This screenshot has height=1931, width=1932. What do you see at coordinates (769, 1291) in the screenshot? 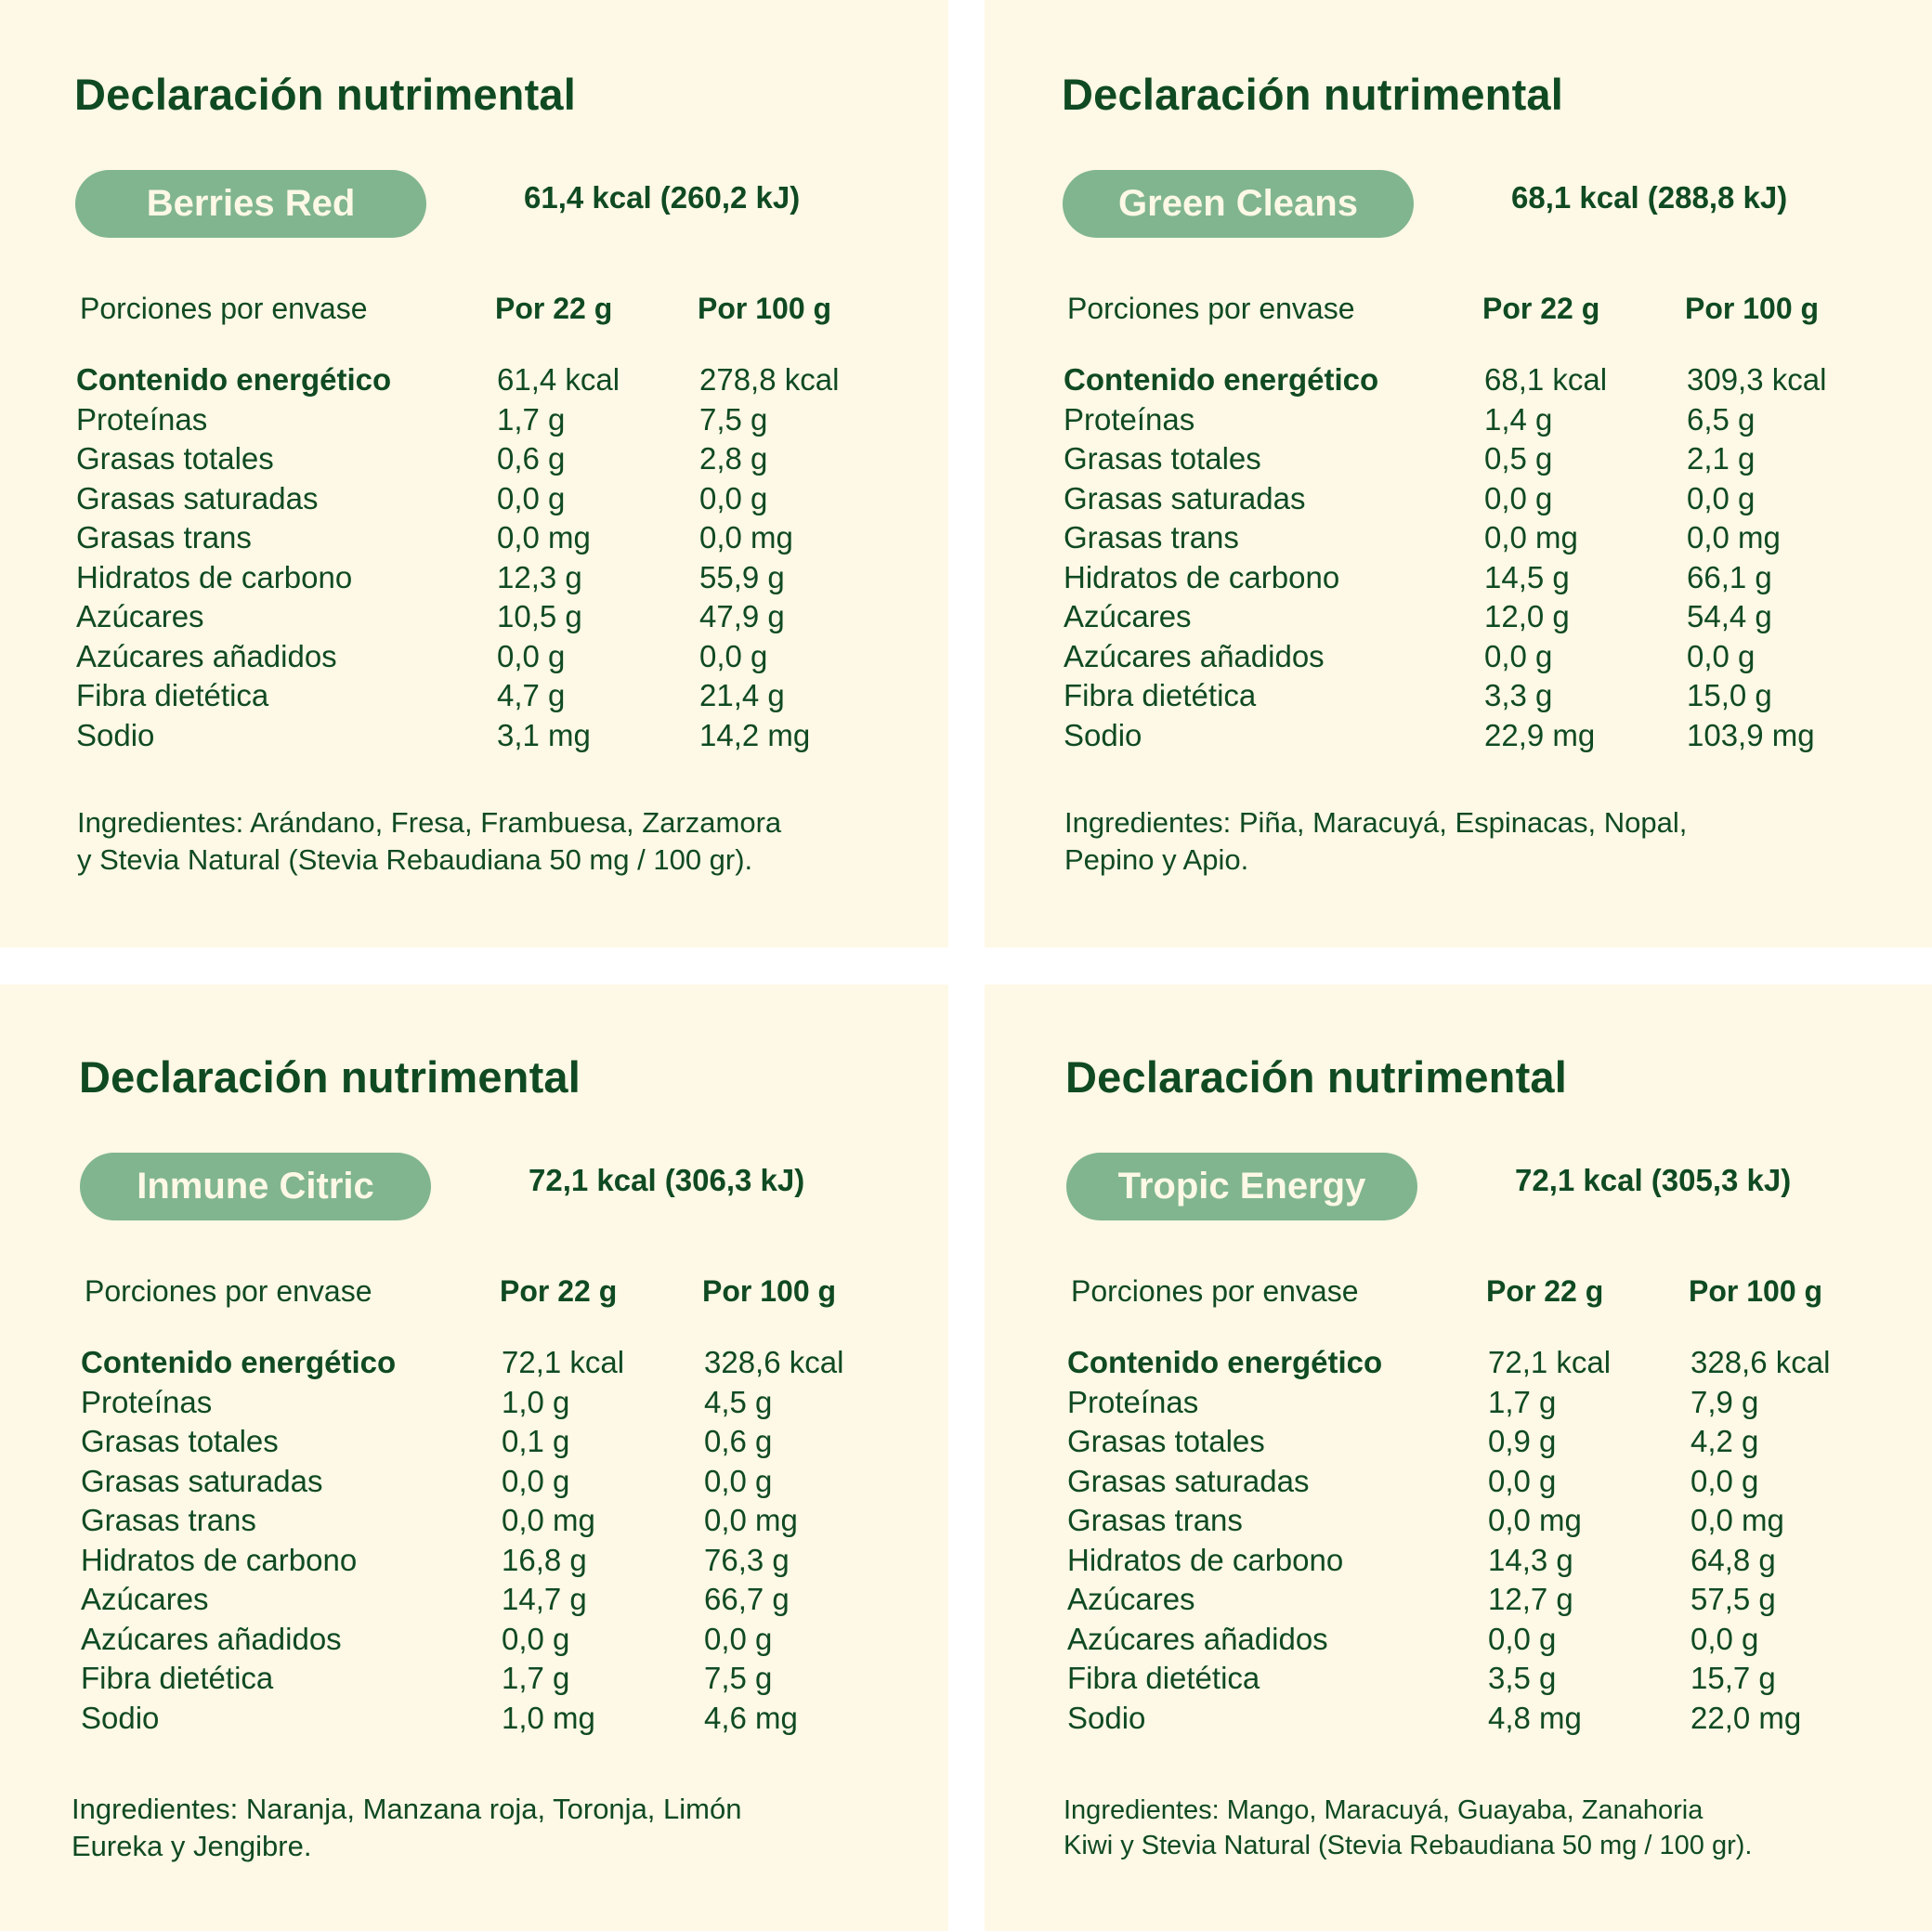
I see `per-100g-header: Por 100 g` at bounding box center [769, 1291].